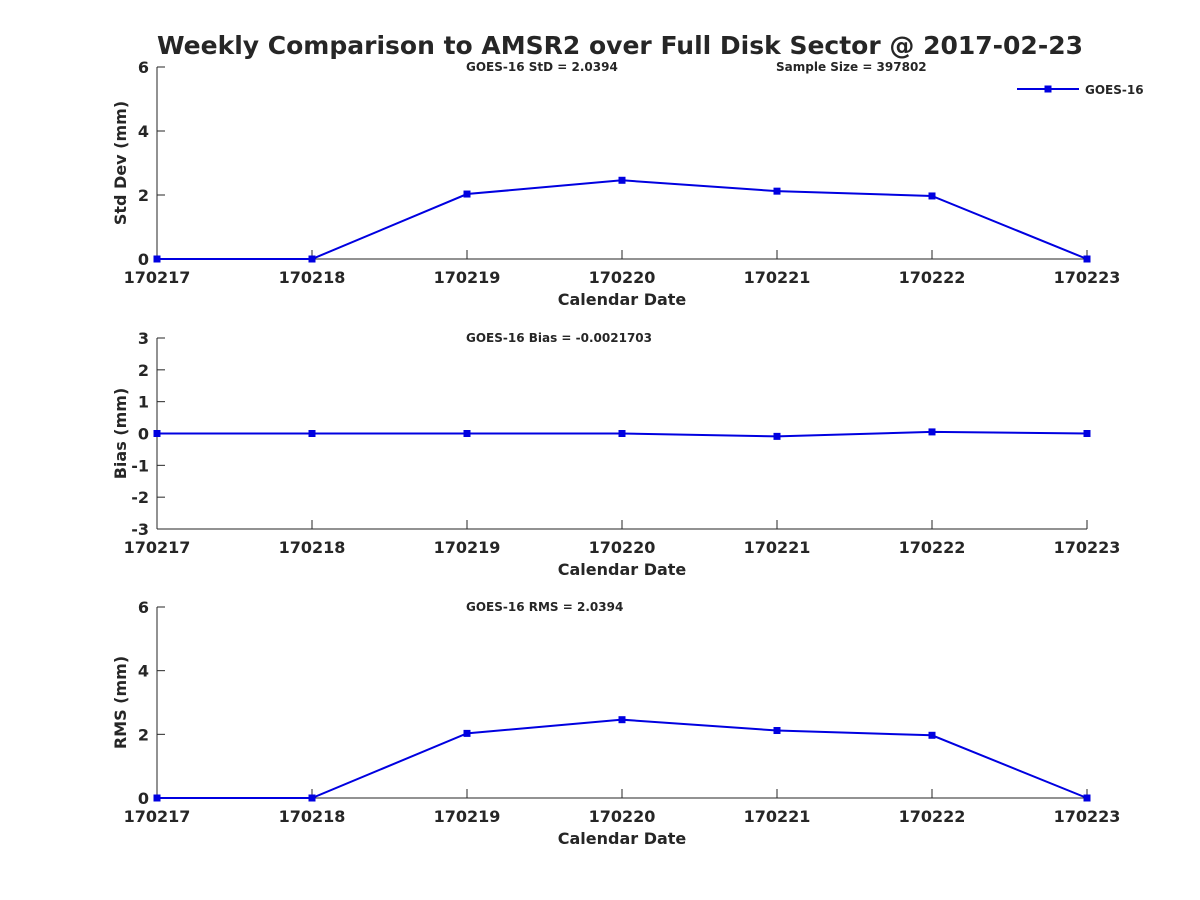 The height and width of the screenshot is (900, 1200). What do you see at coordinates (1114, 90) in the screenshot?
I see `legend-label: GOES-16` at bounding box center [1114, 90].